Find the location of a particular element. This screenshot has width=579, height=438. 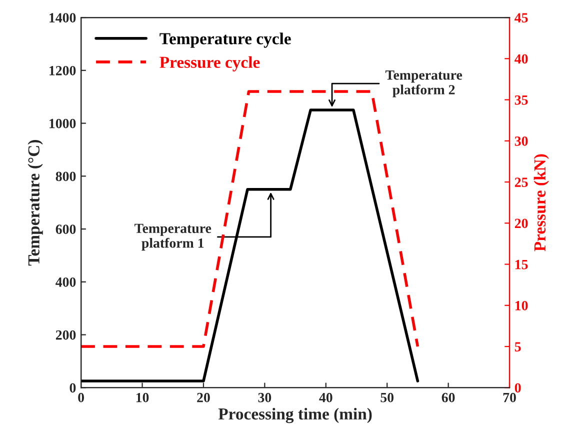

y2-tick-label: 0 is located at coordinates (517, 388).